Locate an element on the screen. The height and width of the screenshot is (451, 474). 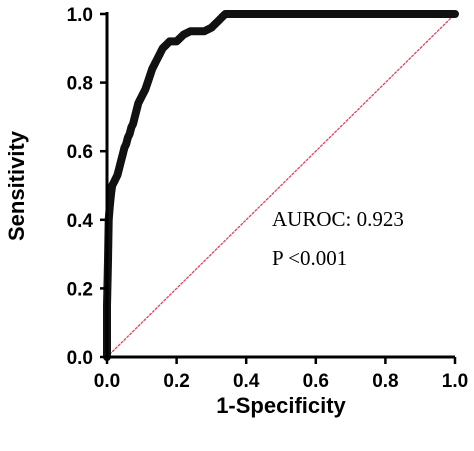
x-tick-label: 0.0 is located at coordinates (107, 381).